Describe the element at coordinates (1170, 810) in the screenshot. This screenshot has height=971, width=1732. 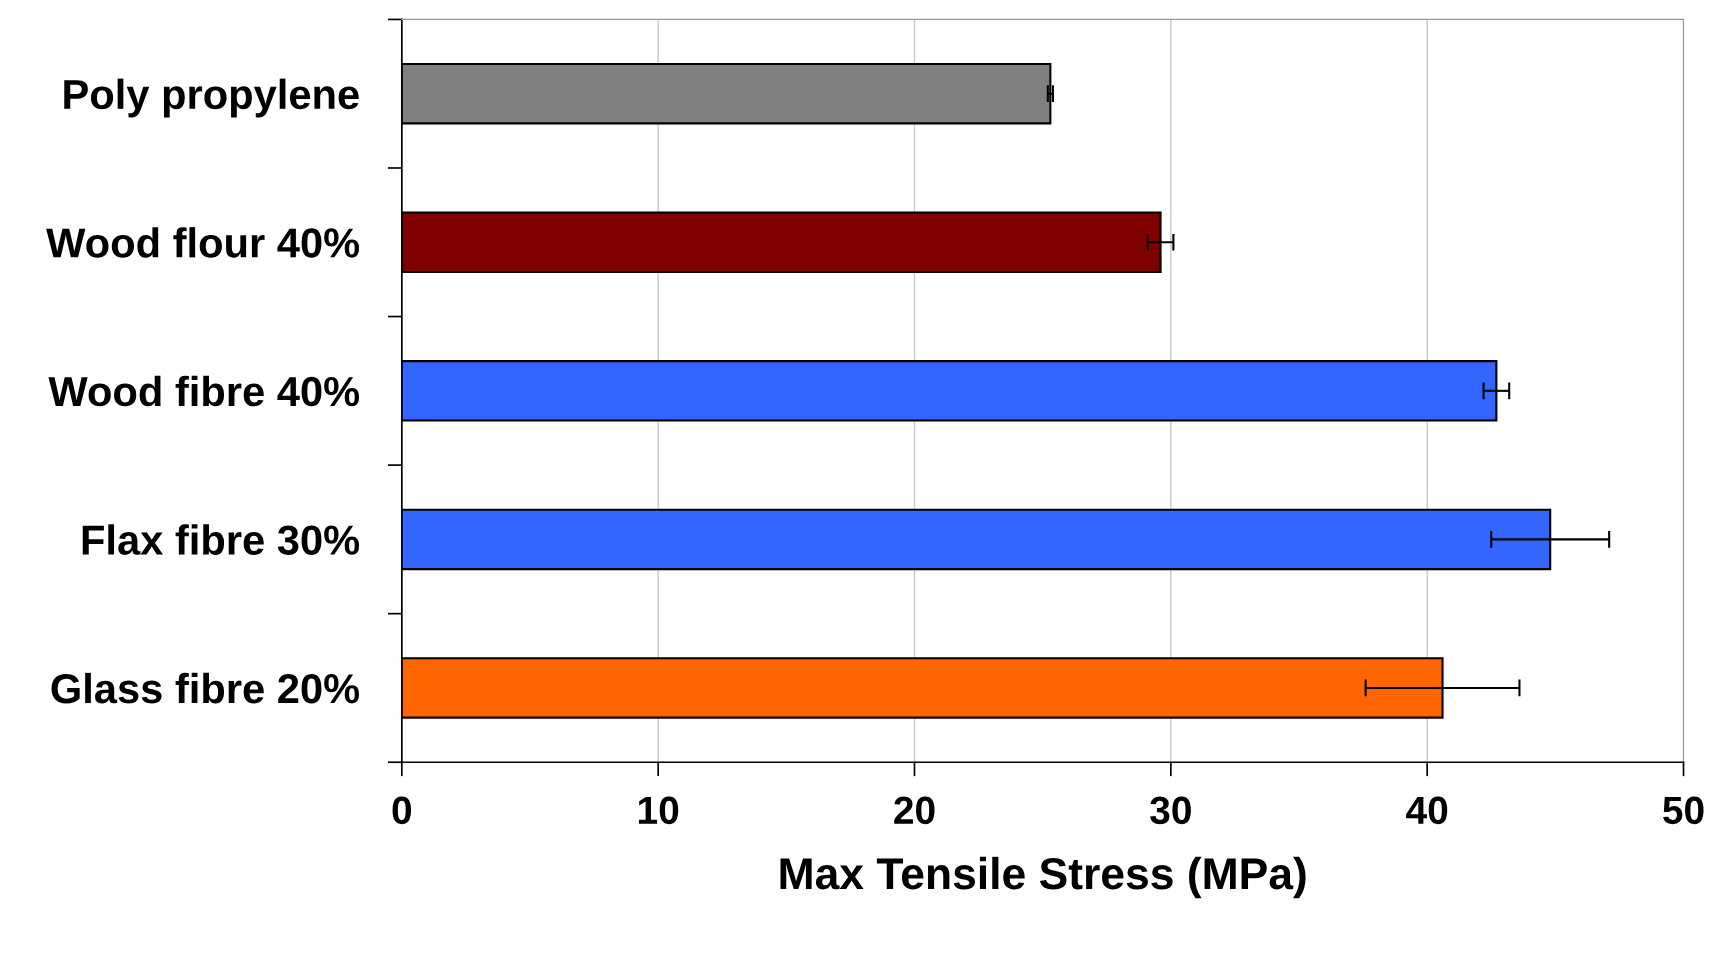
I see `x-tick-label: 30` at that location.